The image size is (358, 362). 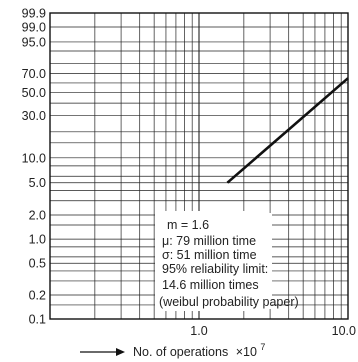 I want to click on annotation-line-2: μ: 79 million time, so click(x=209, y=241).